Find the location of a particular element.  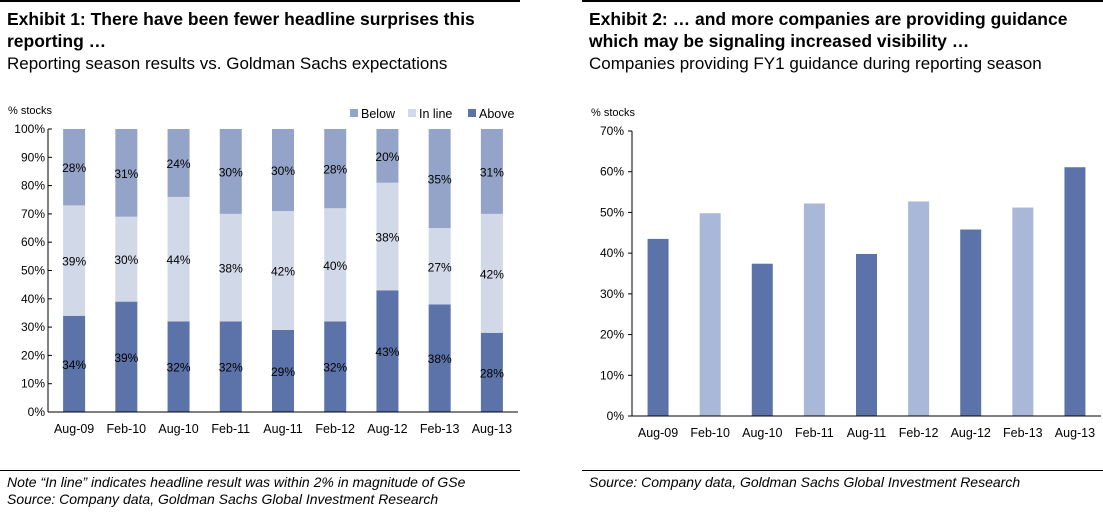

legend-swatch is located at coordinates (472, 113).